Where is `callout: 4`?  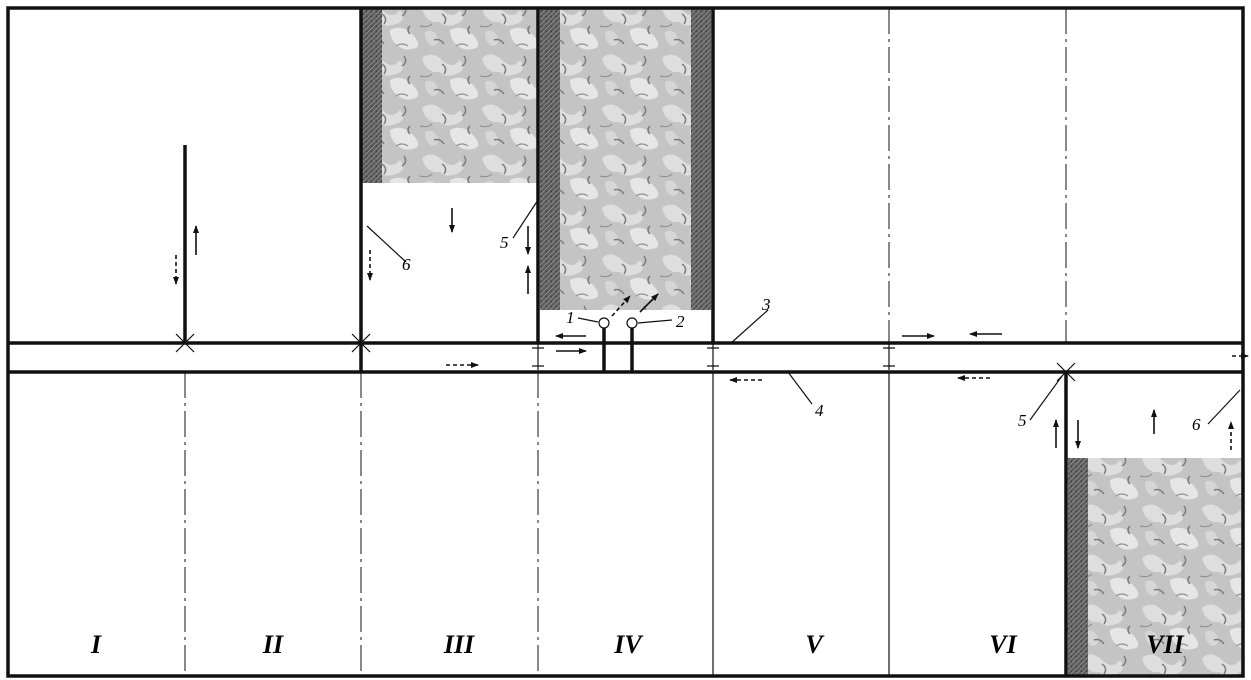 callout: 4 is located at coordinates (819, 410).